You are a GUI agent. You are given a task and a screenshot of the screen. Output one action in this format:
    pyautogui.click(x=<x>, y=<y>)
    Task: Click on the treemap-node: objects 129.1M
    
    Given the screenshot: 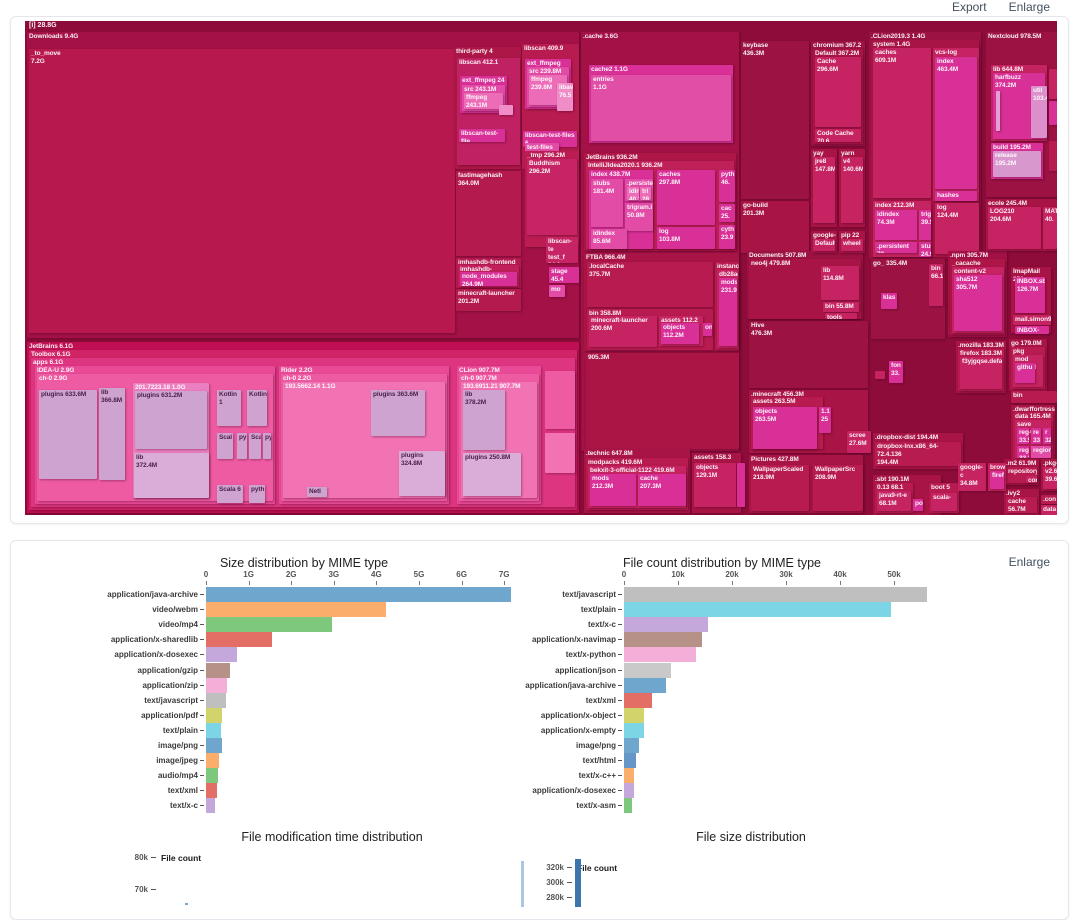 What is the action you would take?
    pyautogui.click(x=715, y=485)
    